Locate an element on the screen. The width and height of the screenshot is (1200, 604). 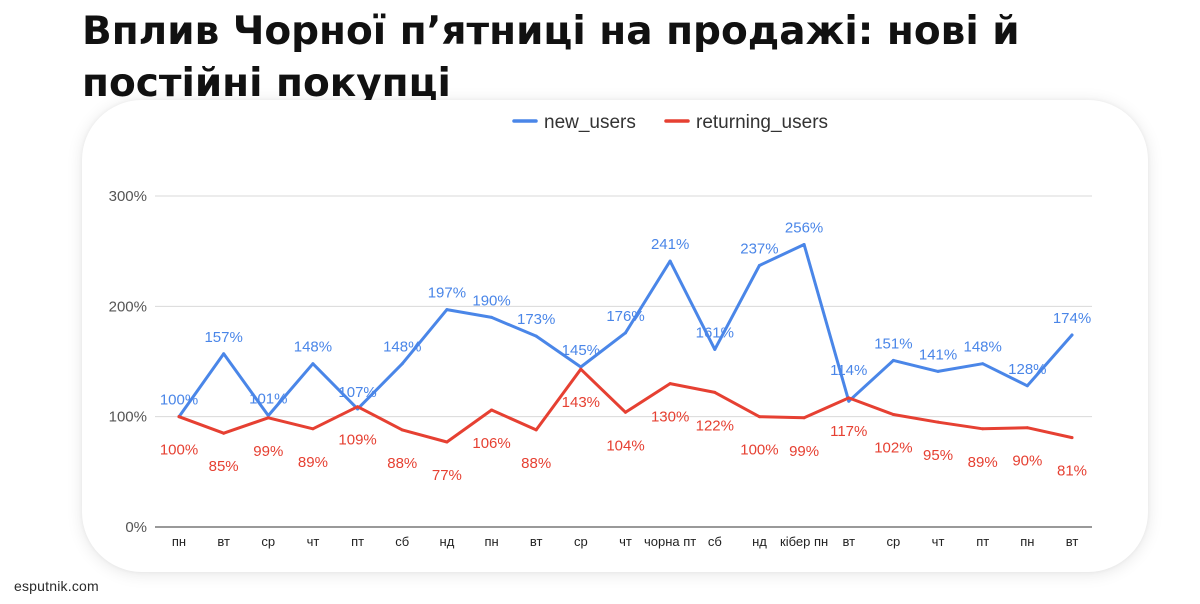
data-label-returning-users: 90% is located at coordinates (1027, 461).